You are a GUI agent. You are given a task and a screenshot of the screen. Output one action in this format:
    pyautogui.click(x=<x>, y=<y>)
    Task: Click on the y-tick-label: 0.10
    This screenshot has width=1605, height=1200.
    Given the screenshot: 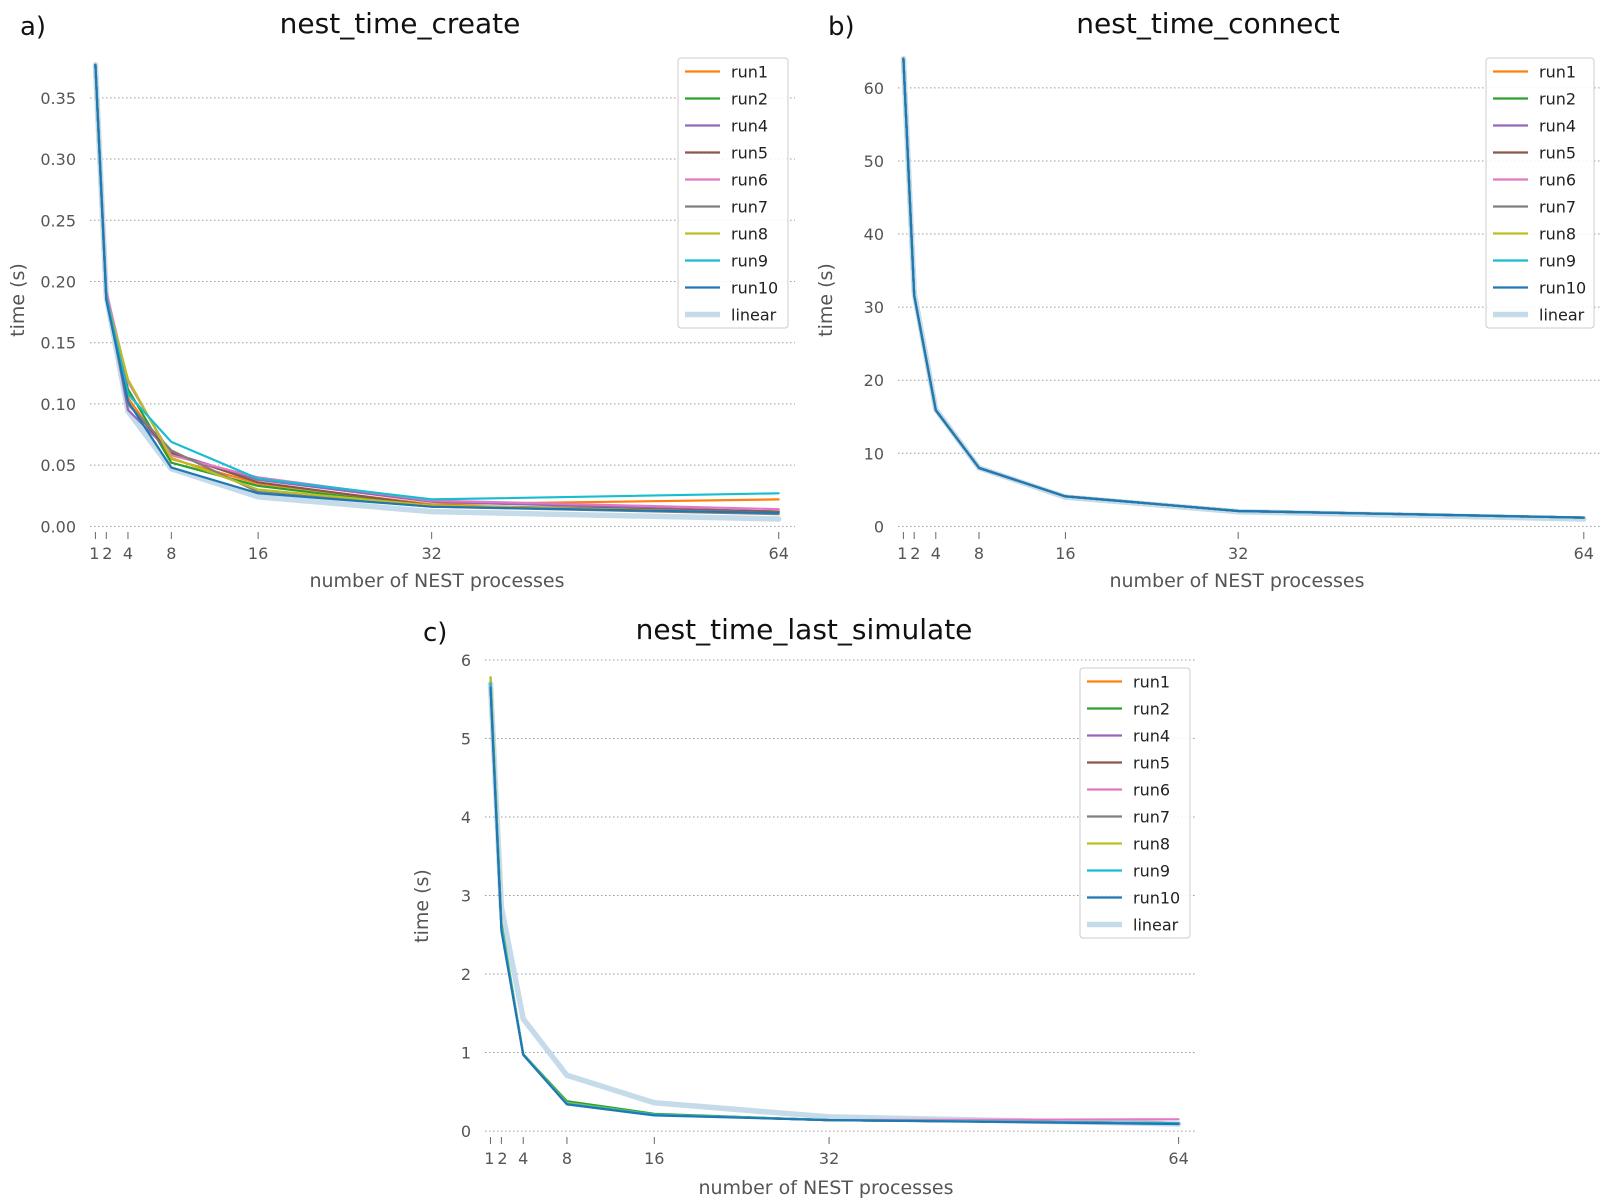 What is the action you would take?
    pyautogui.click(x=58, y=404)
    